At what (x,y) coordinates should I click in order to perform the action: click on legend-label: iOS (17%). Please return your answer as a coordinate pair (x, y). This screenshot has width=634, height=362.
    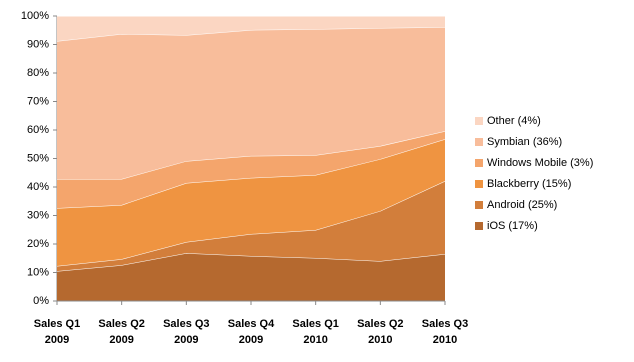
    Looking at the image, I should click on (512, 226).